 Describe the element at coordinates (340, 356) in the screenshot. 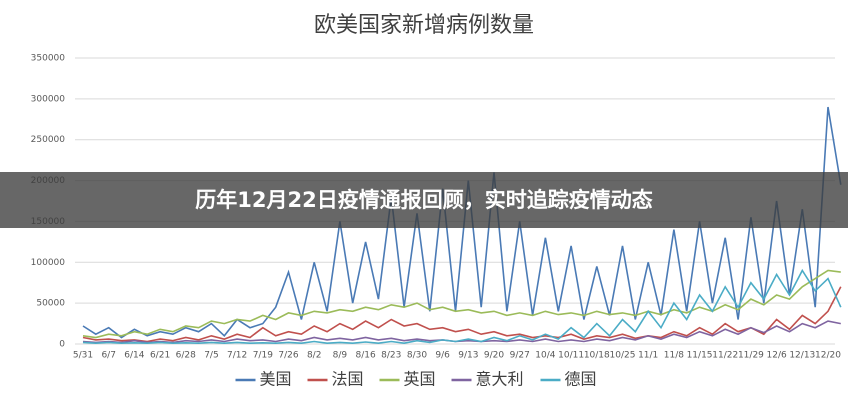

I see `x-tick-label: 8/9` at that location.